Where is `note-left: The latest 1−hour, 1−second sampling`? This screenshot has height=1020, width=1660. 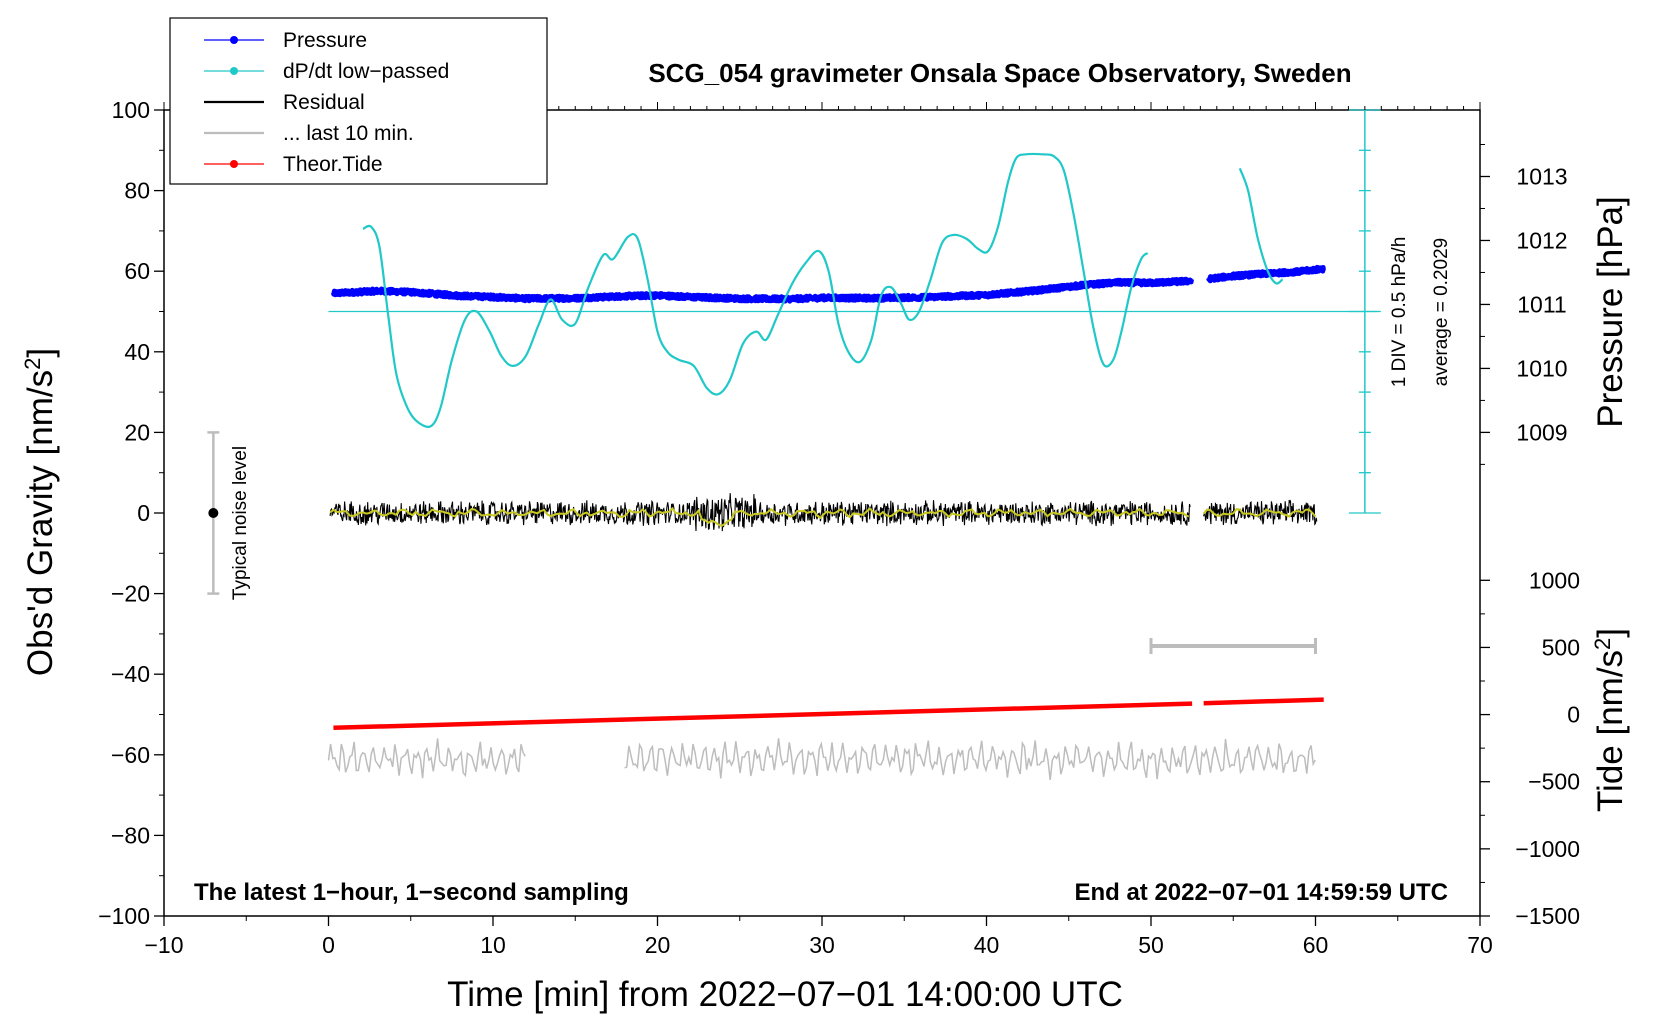
note-left: The latest 1−hour, 1−second sampling is located at coordinates (411, 892).